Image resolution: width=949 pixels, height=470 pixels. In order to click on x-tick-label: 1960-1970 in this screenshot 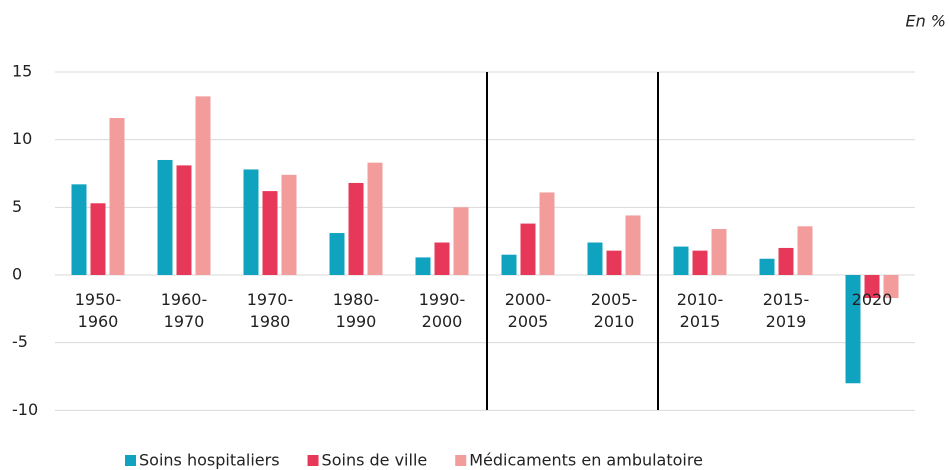, I will do `click(184, 310)`.